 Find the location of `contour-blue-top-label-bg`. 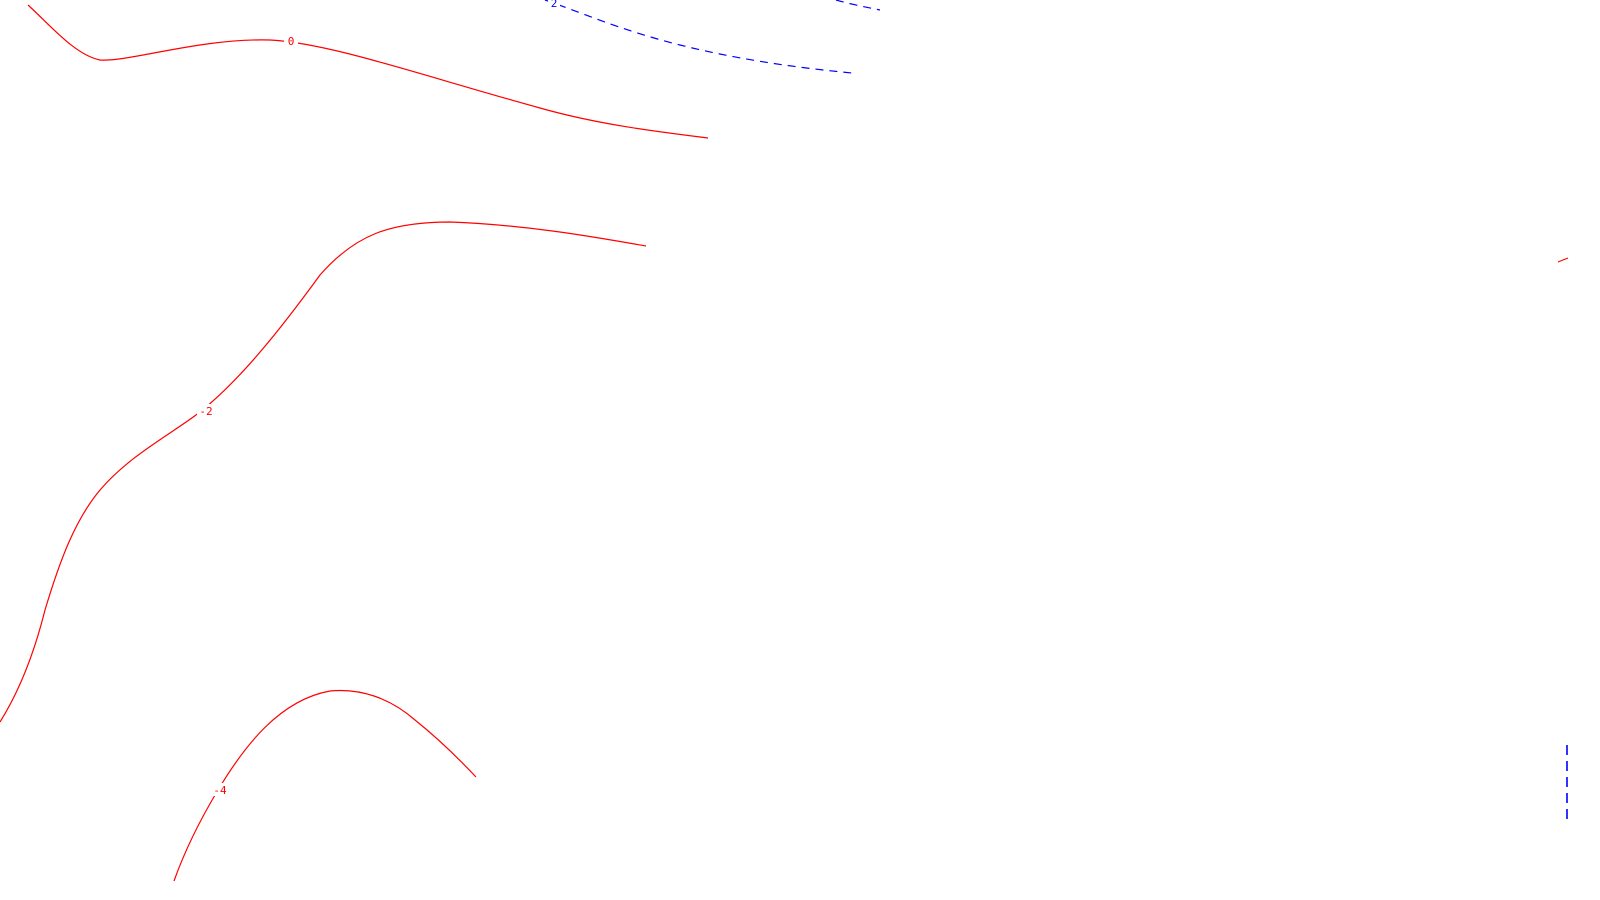

contour-blue-top-label-bg is located at coordinates (554, 4).